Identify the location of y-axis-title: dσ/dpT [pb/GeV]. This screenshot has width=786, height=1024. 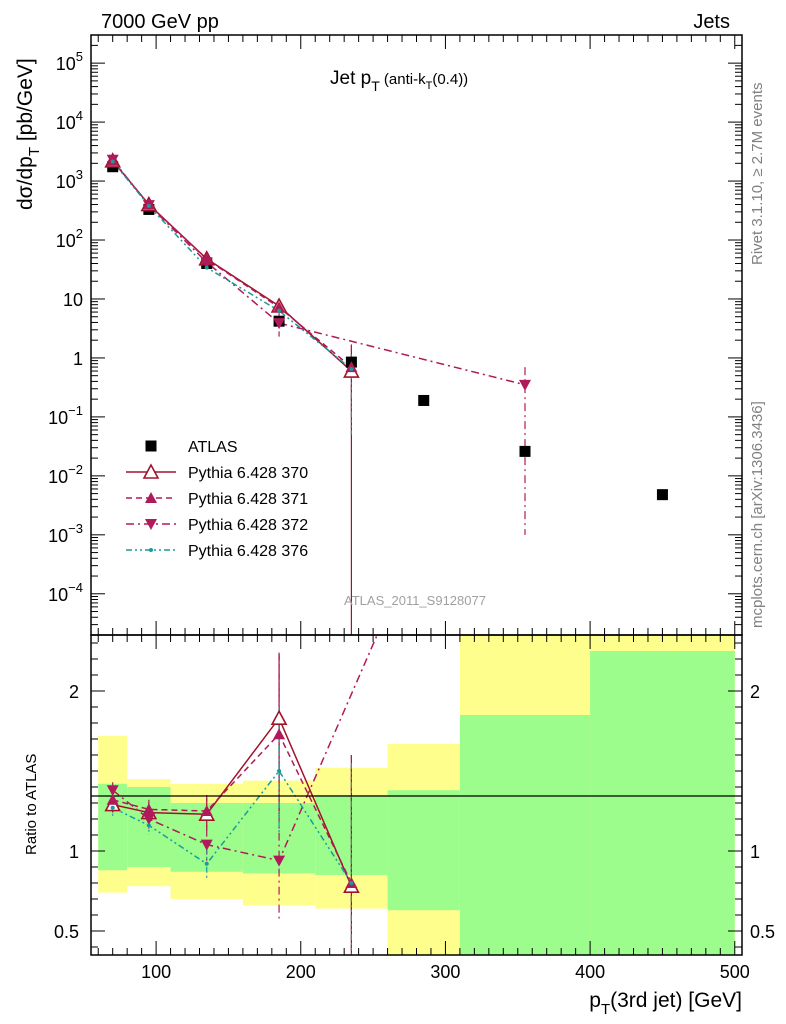
(28, 134).